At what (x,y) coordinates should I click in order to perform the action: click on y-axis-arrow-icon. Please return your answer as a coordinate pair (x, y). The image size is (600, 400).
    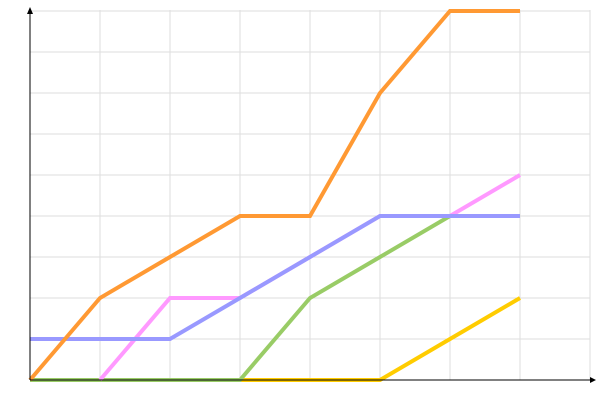
    Looking at the image, I should click on (30, 10).